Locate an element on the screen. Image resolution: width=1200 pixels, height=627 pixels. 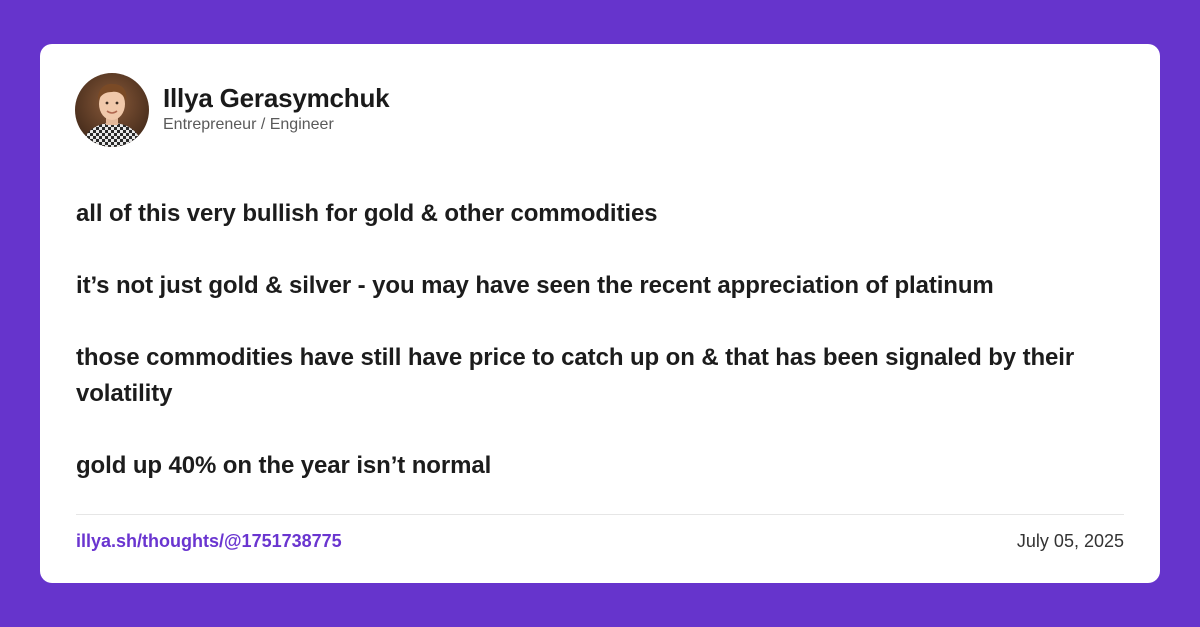
post-date: July 05, 2025 is located at coordinates (1070, 541).